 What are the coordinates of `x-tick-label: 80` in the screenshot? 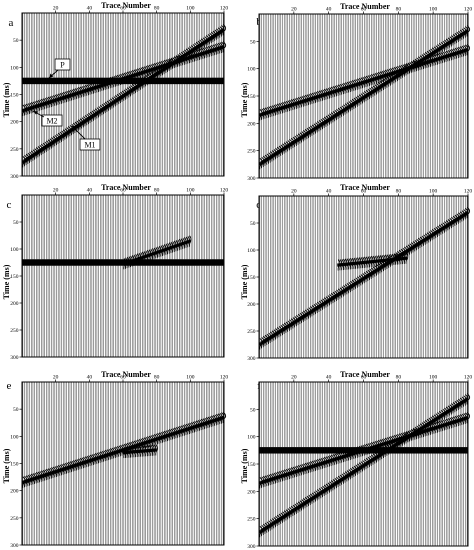 It's located at (399, 192).